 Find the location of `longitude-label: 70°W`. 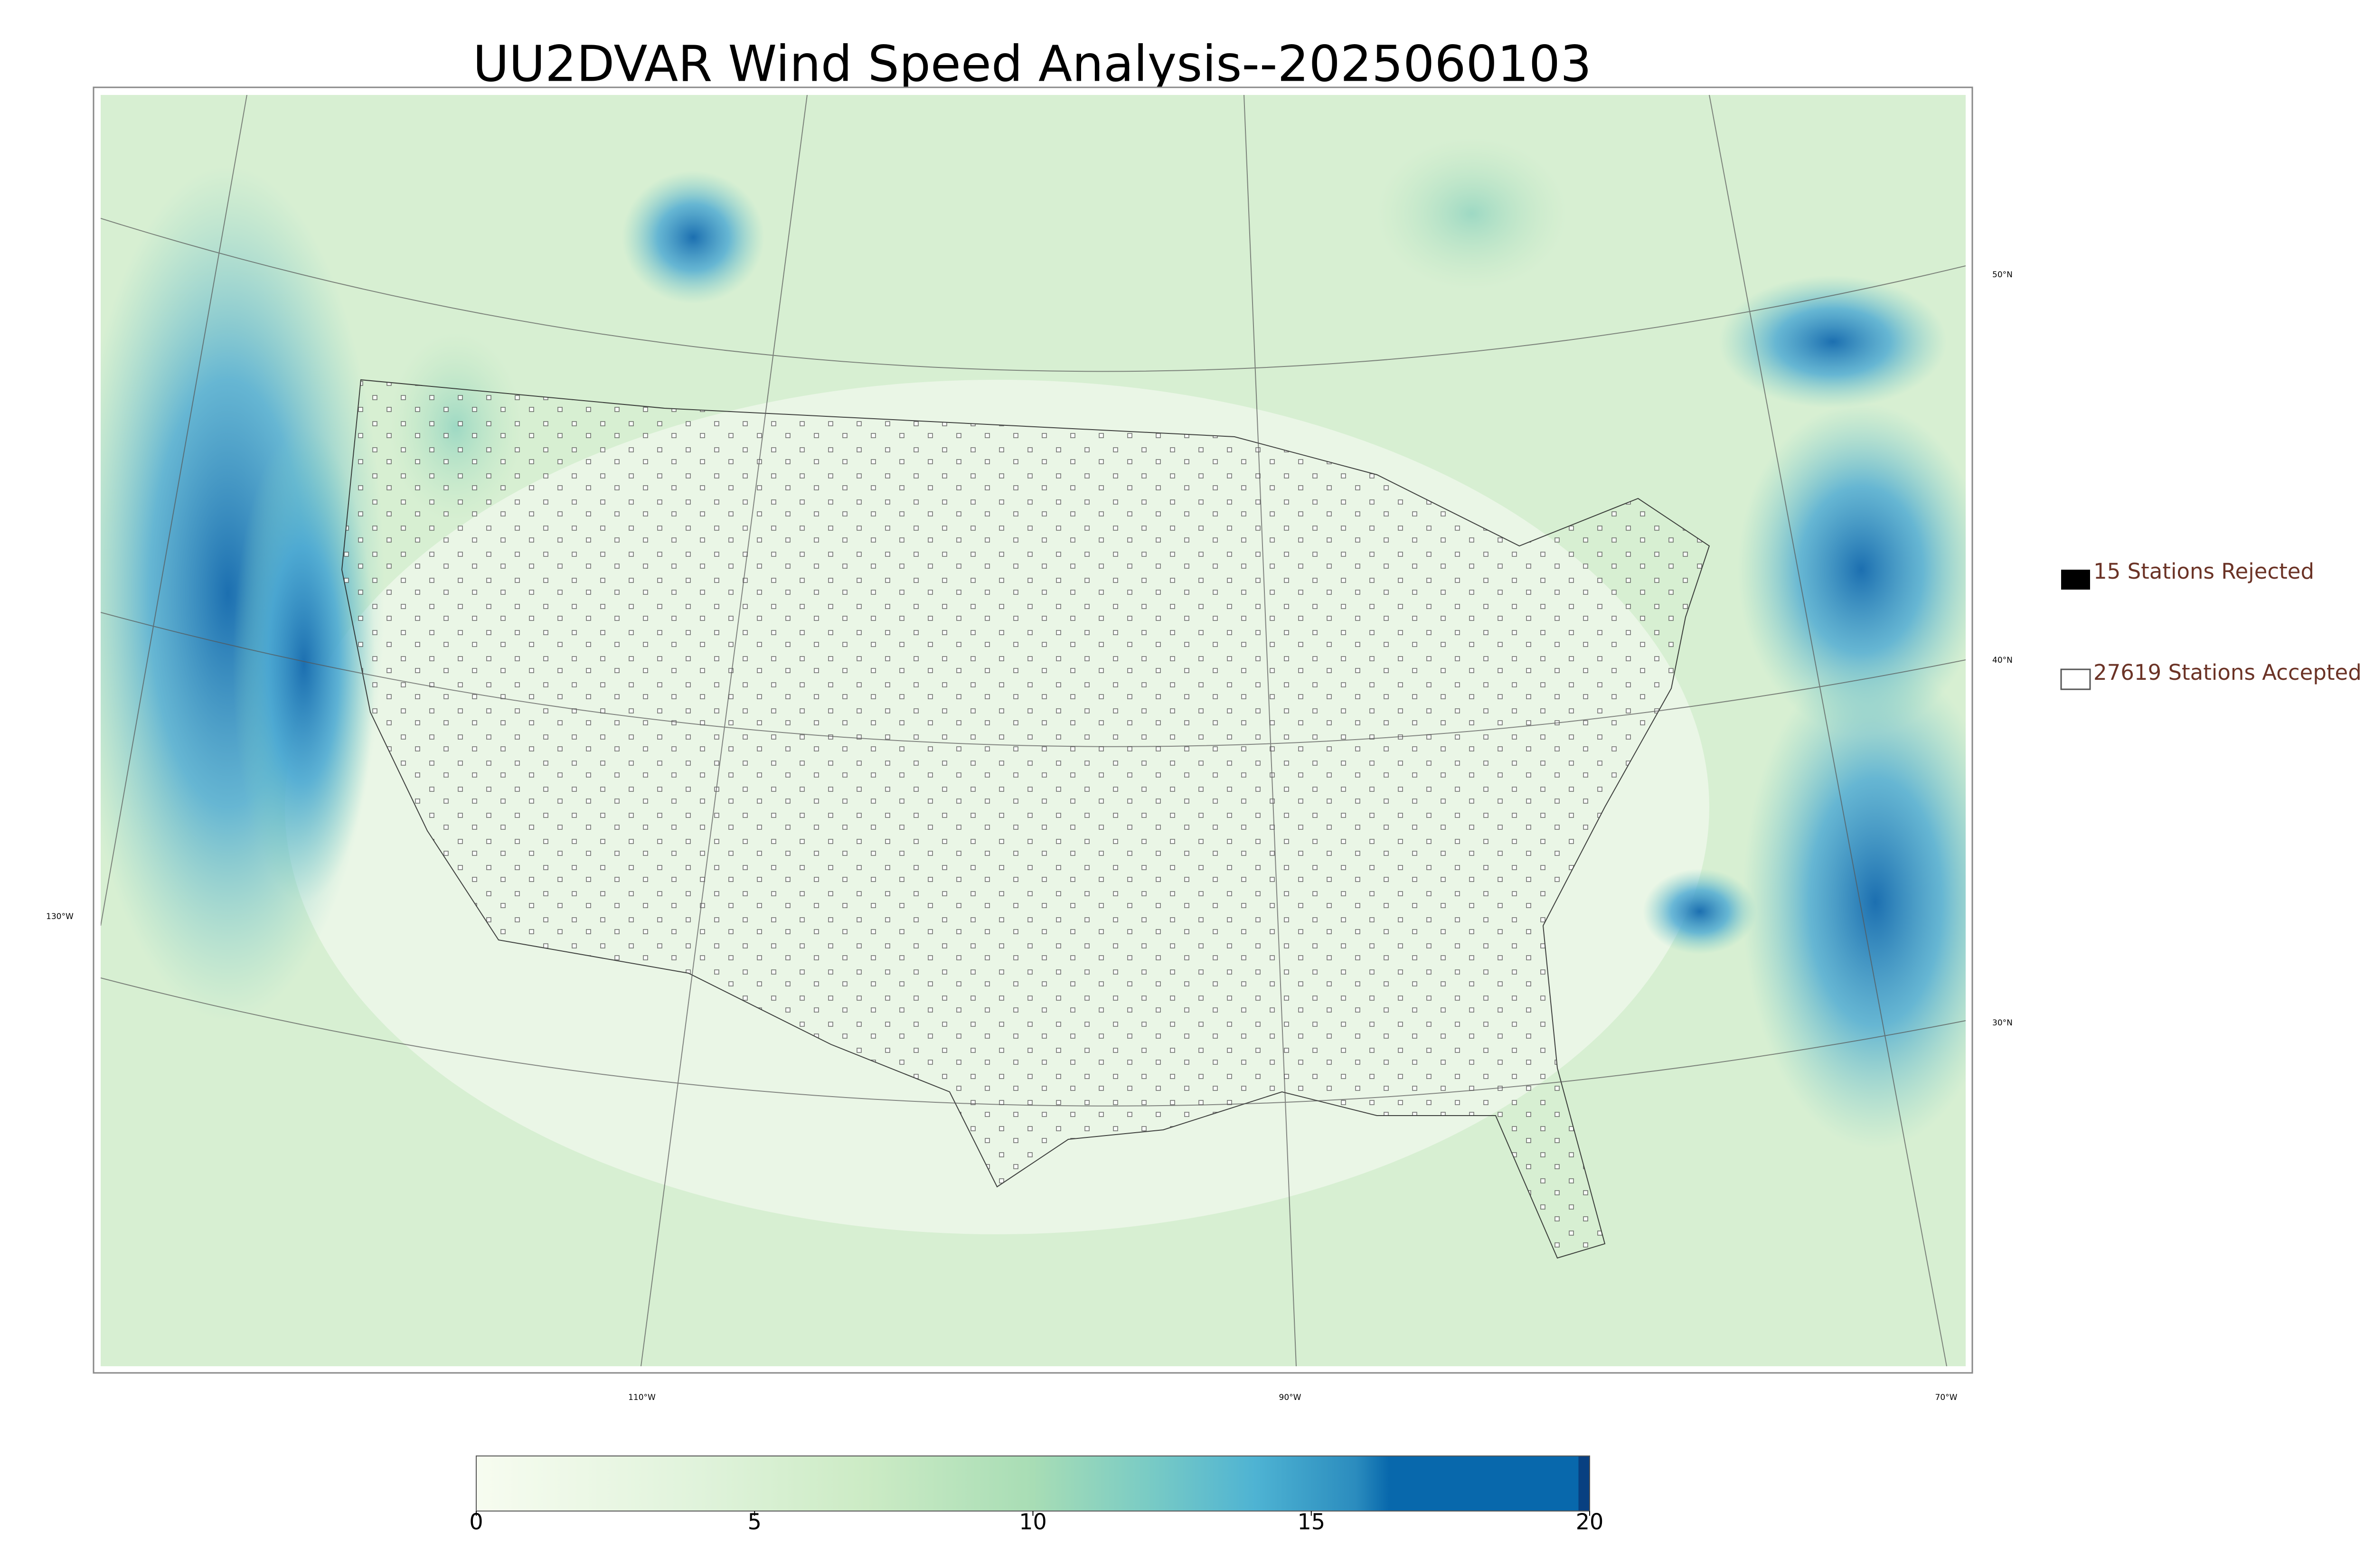

longitude-label: 70°W is located at coordinates (1946, 1397).